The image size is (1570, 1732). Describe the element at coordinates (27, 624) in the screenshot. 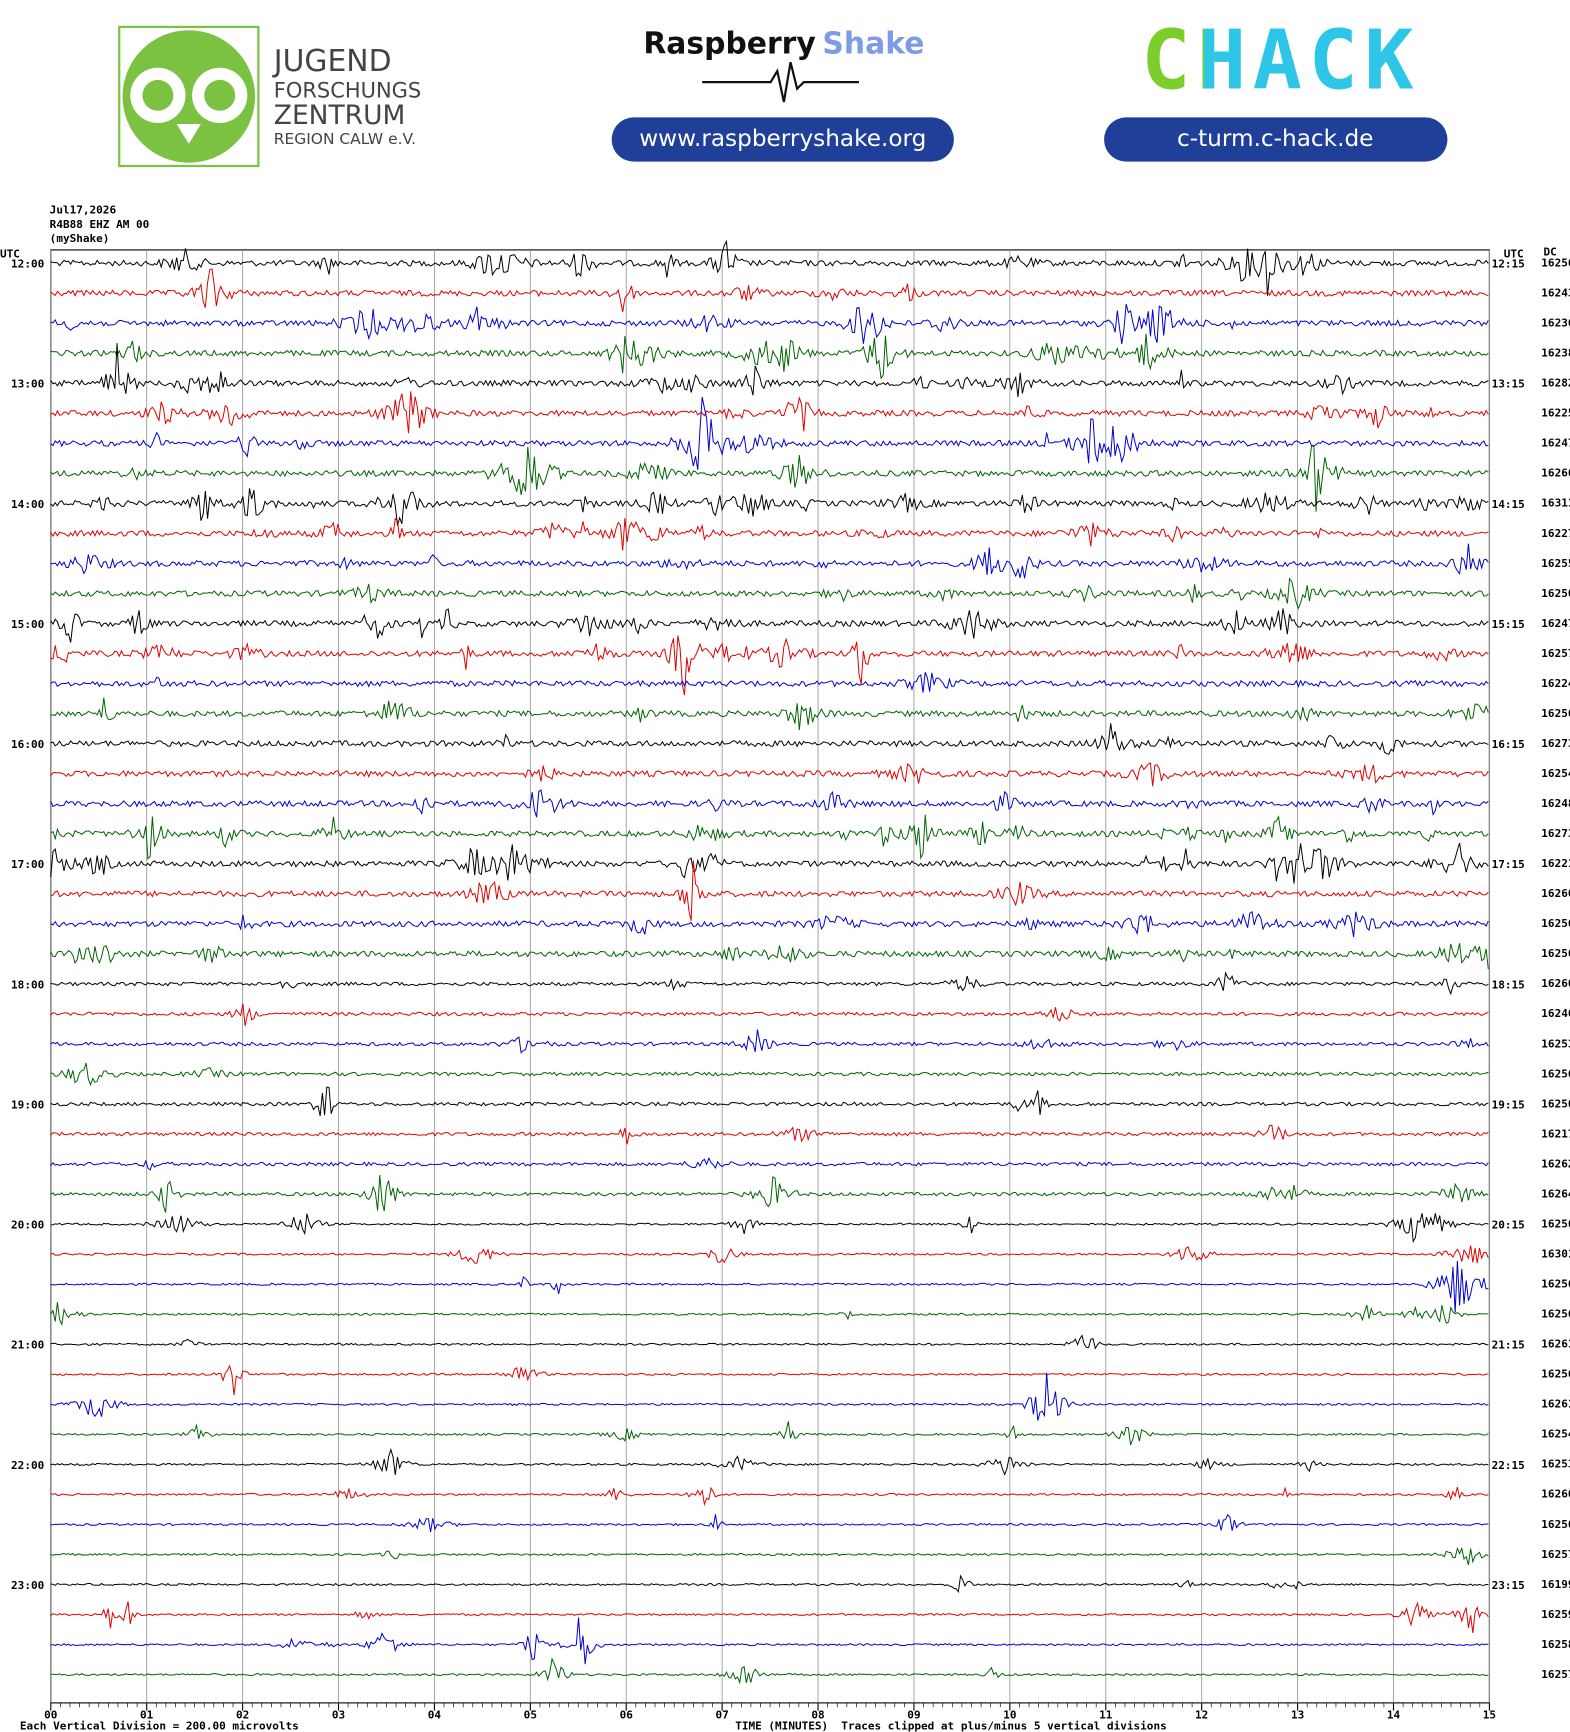

I see `hour-label: 15:00` at that location.